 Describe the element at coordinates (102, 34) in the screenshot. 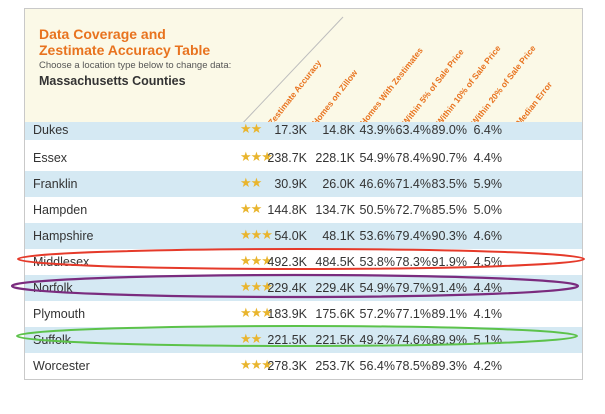

I see `title-line-1: Data Coverage and` at that location.